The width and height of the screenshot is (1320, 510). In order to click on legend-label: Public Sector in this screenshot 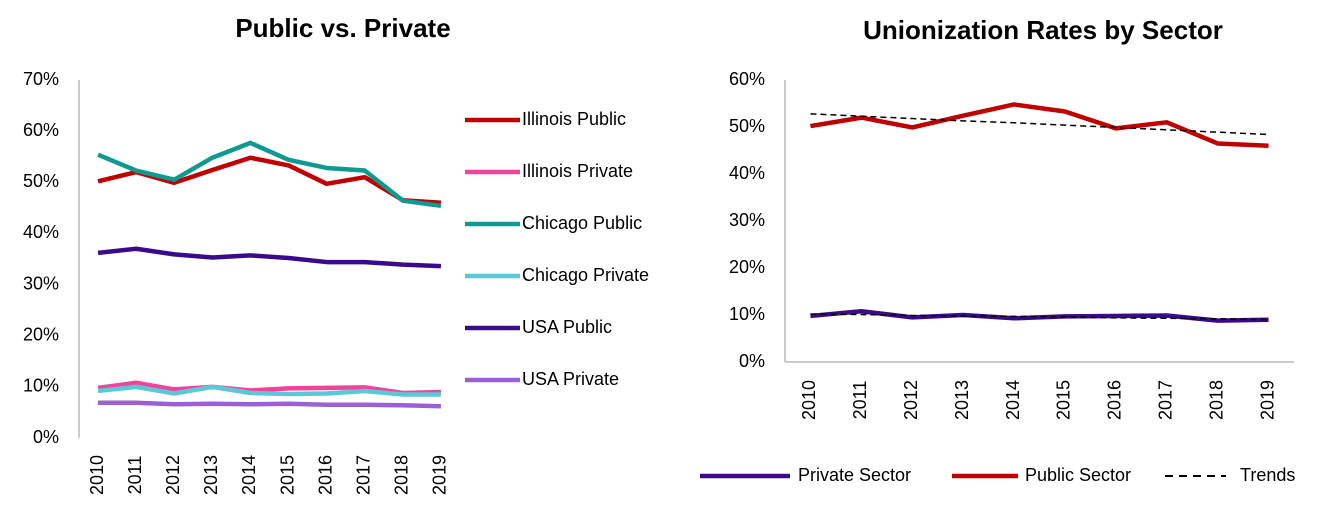, I will do `click(1078, 475)`.